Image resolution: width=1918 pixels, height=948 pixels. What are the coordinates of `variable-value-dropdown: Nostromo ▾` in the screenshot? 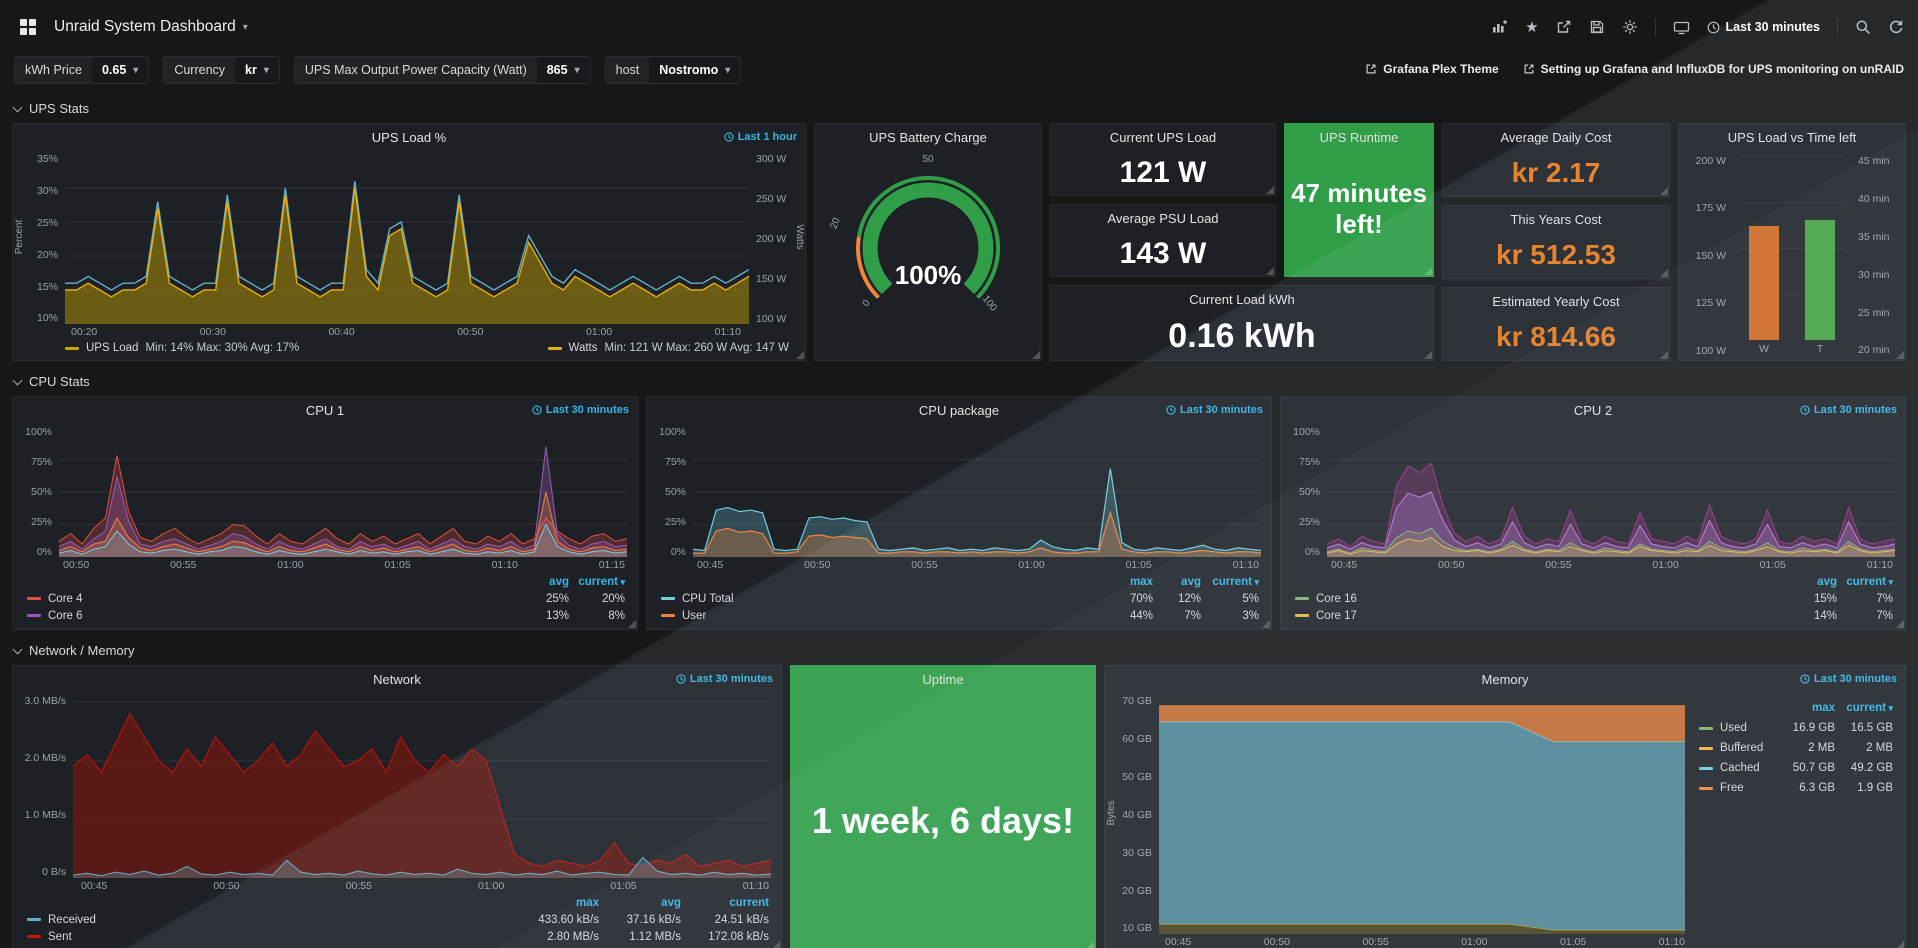 It's located at (695, 70).